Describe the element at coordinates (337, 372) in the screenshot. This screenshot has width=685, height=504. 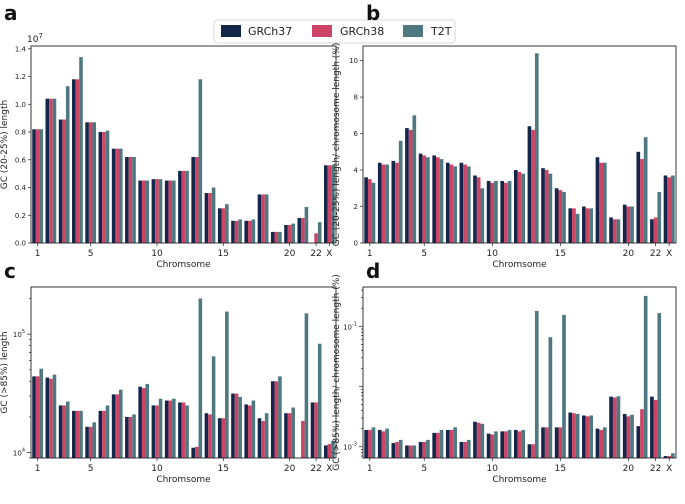
I see `y-axis-title-d: GC (>85%) length/ chromosome length (%)` at that location.